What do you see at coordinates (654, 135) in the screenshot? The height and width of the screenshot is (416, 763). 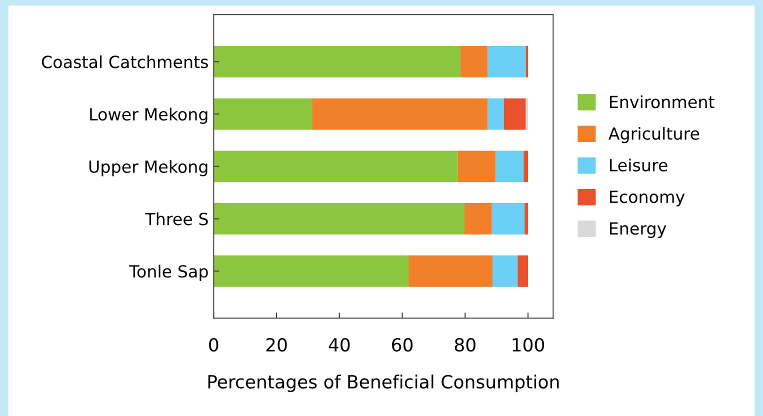 I see `legend-label: Agriculture` at bounding box center [654, 135].